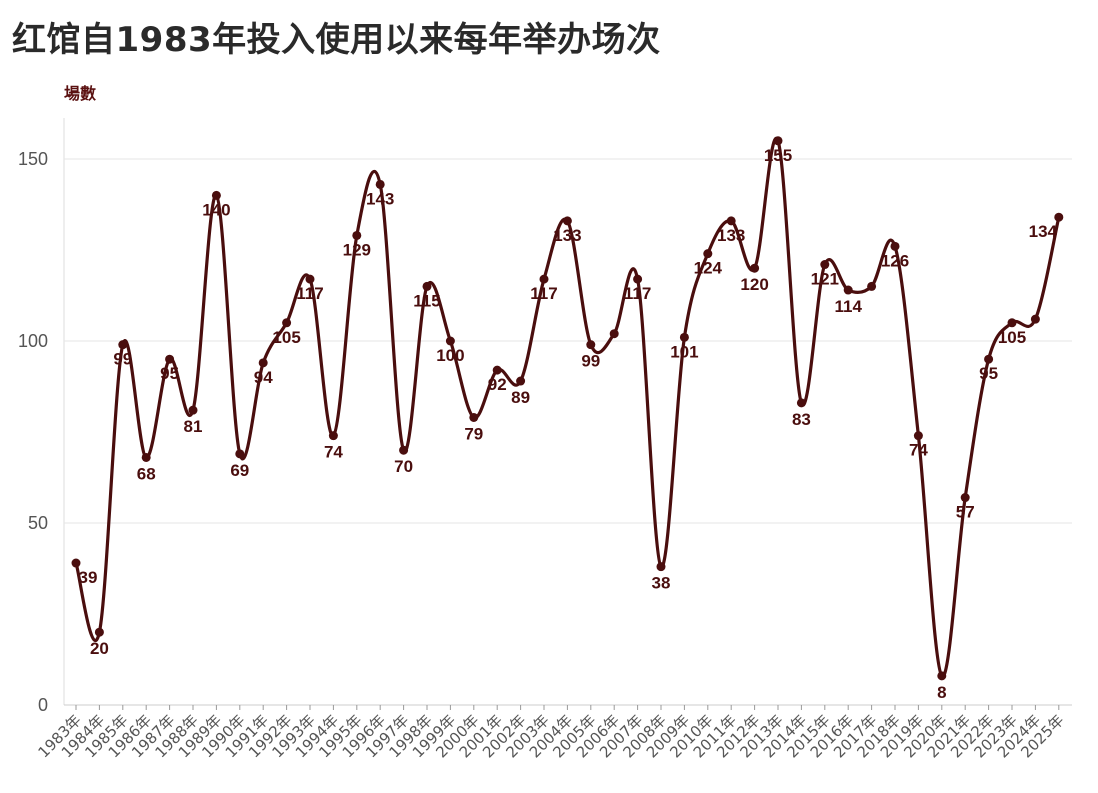 This screenshot has width=1098, height=793. I want to click on data-label: 70, so click(403, 466).